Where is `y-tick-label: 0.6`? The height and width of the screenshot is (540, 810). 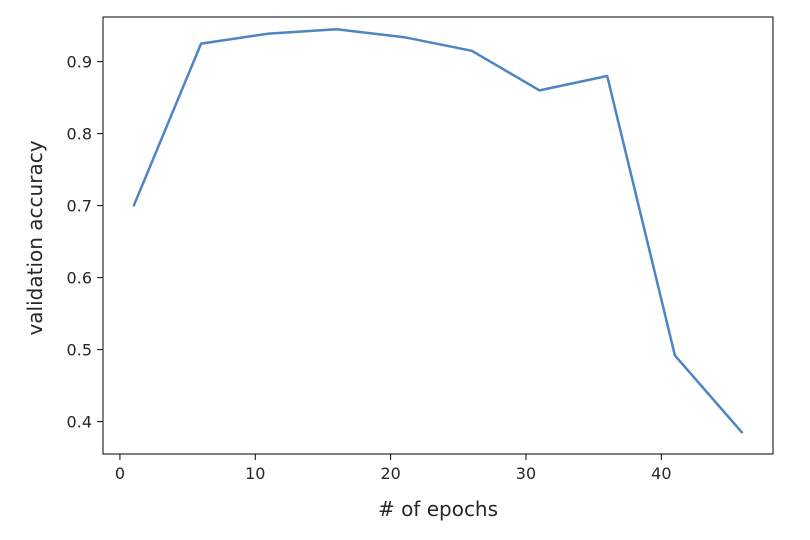 y-tick-label: 0.6 is located at coordinates (79, 278).